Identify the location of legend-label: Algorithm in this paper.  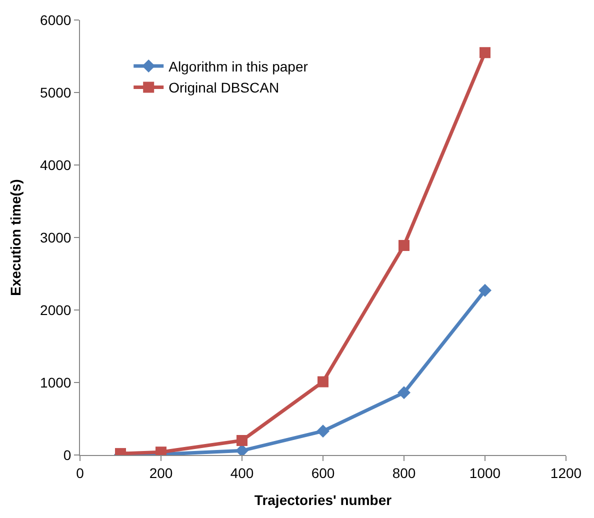
(238, 66).